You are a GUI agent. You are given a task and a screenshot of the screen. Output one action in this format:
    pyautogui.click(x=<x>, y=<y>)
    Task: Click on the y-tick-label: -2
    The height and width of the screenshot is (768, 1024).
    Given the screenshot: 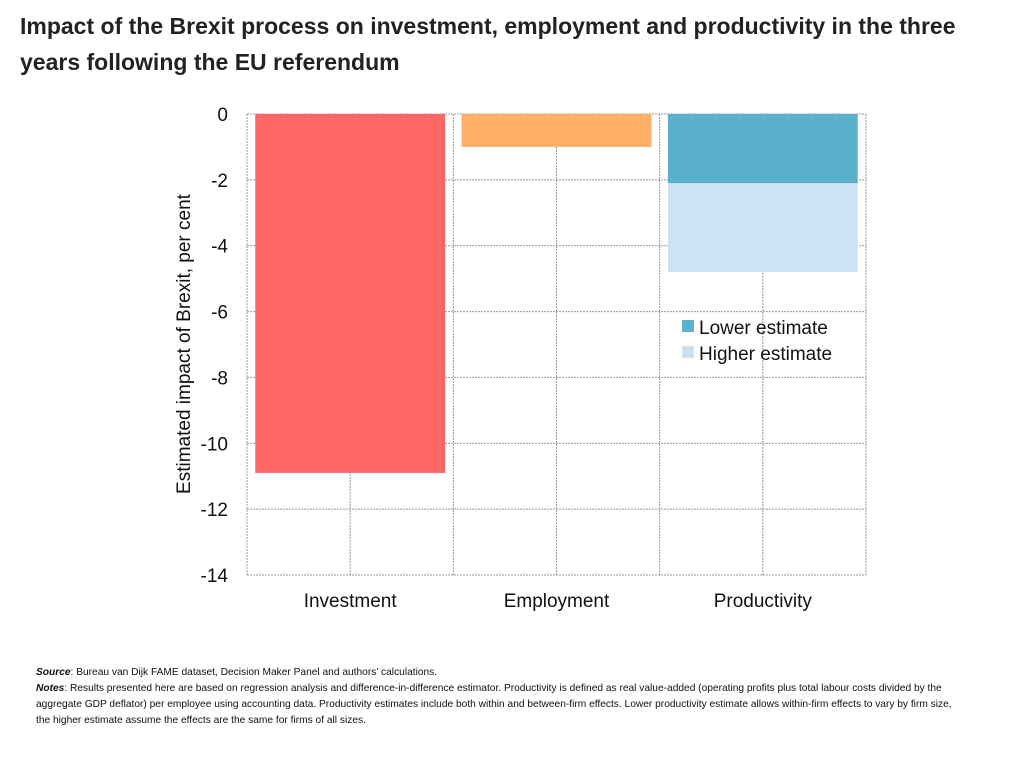 What is the action you would take?
    pyautogui.click(x=219, y=181)
    